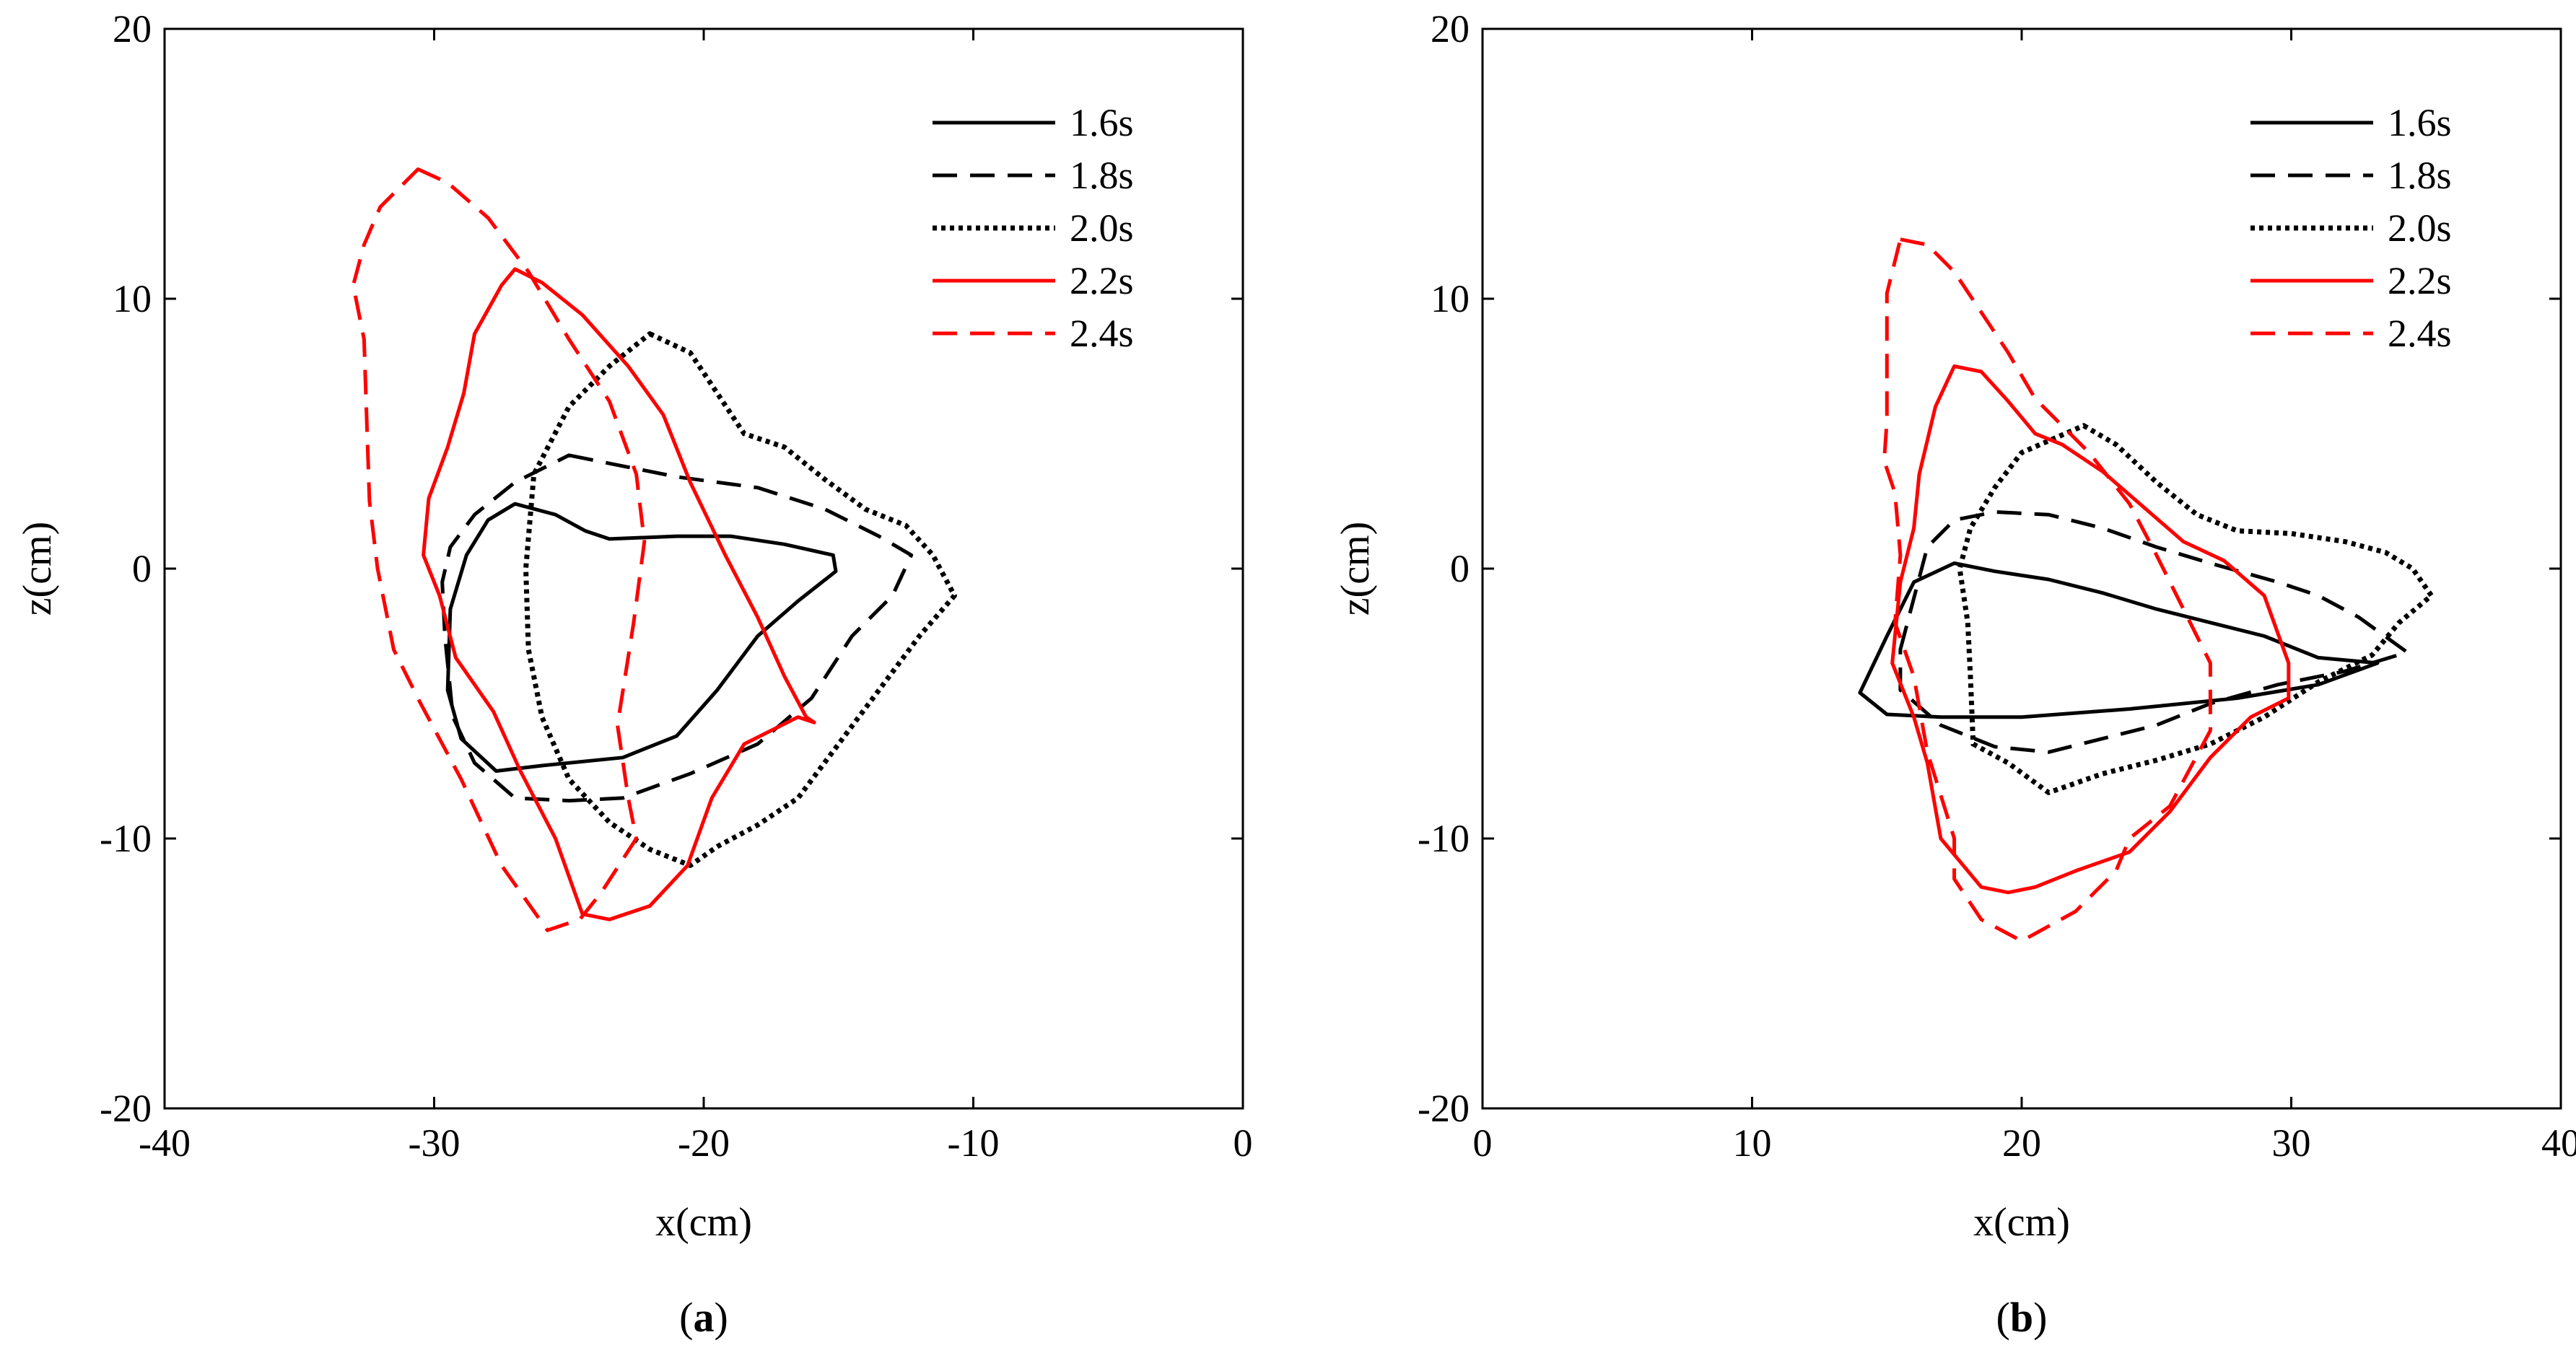 This screenshot has width=2576, height=1353. Describe the element at coordinates (641, 637) in the screenshot. I see `series-line-a-1-6s` at that location.